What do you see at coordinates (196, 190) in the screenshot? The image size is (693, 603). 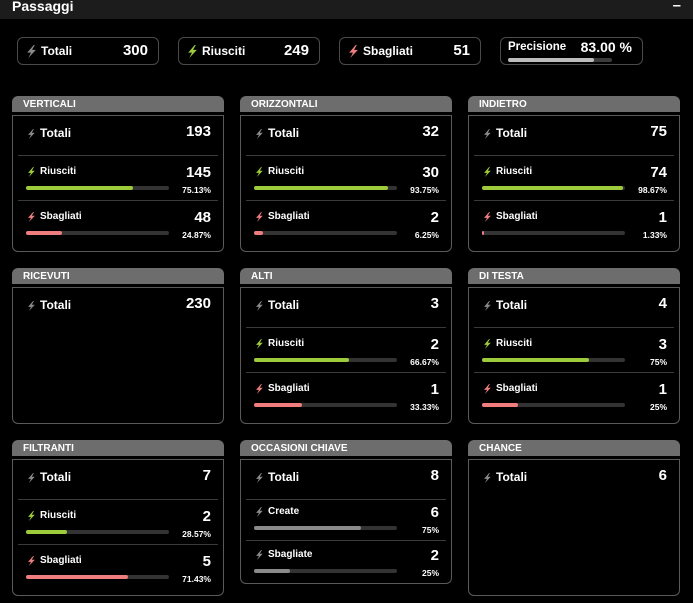 I see `stat-percent: 75.13%` at bounding box center [196, 190].